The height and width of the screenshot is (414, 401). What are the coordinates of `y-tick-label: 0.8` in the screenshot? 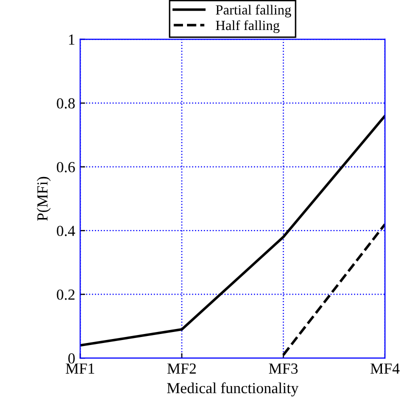 It's located at (65, 103).